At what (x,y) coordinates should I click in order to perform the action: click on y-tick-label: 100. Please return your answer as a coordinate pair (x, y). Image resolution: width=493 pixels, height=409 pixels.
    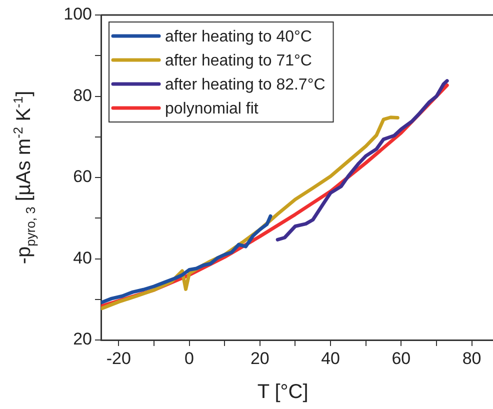
    Looking at the image, I should click on (78, 14).